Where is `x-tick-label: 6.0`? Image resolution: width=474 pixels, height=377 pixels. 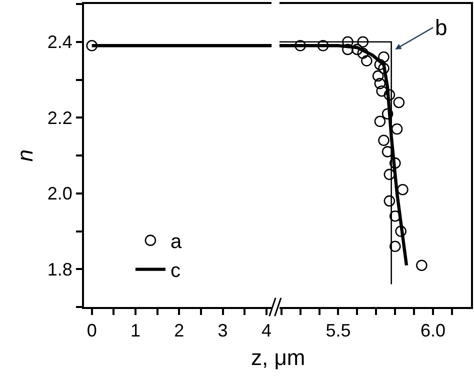 x-tick-label: 6.0 is located at coordinates (433, 330).